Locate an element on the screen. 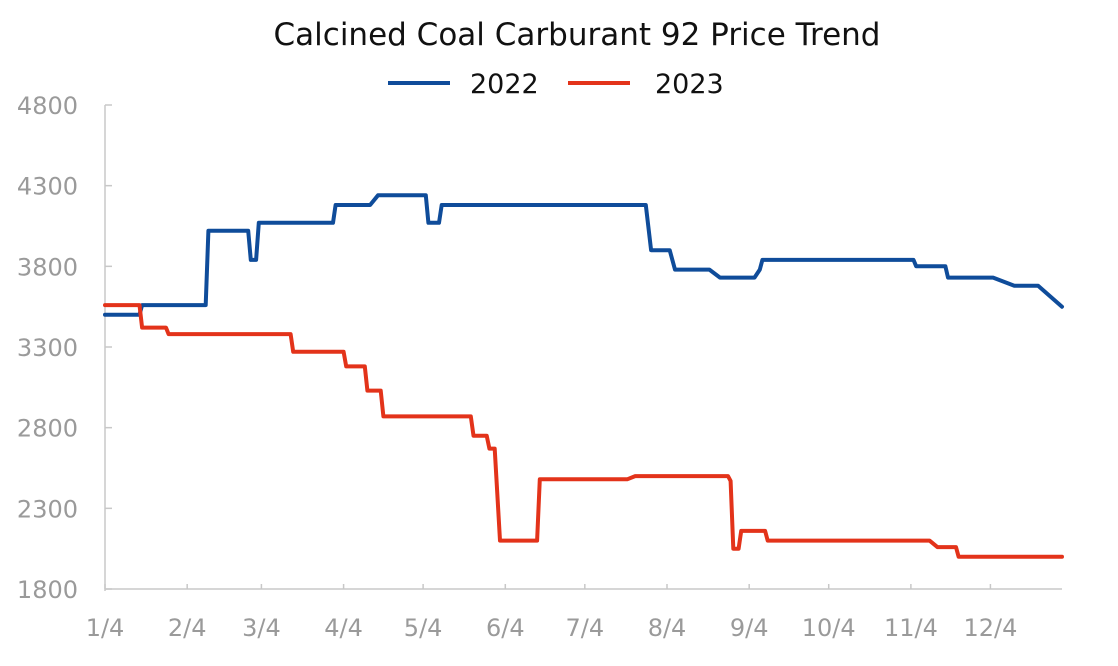 The width and height of the screenshot is (1118, 666). x-tick-label: 8/4 is located at coordinates (667, 628).